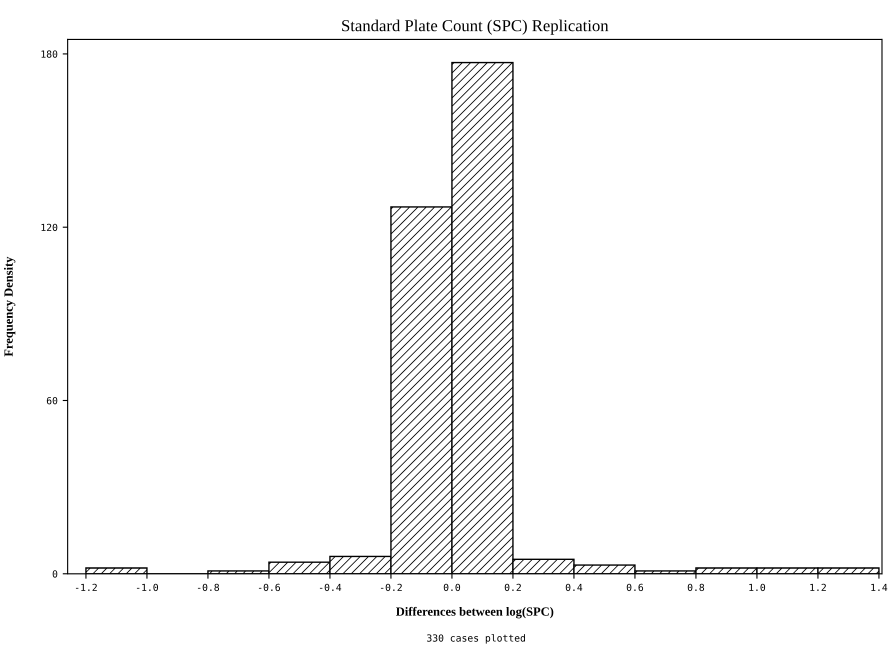 The height and width of the screenshot is (658, 890). I want to click on x-tick-label: 0.8, so click(696, 588).